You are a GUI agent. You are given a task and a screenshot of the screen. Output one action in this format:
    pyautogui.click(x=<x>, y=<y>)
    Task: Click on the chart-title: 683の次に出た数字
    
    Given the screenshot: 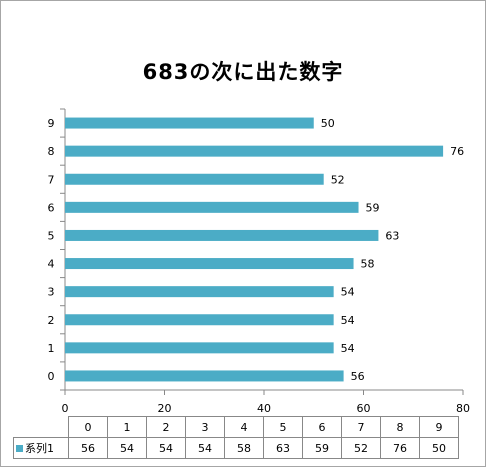 What is the action you would take?
    pyautogui.click(x=243, y=72)
    